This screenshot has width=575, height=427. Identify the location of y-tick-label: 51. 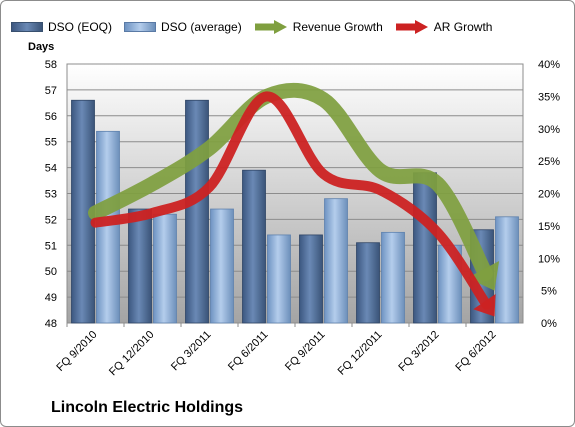
(51, 246).